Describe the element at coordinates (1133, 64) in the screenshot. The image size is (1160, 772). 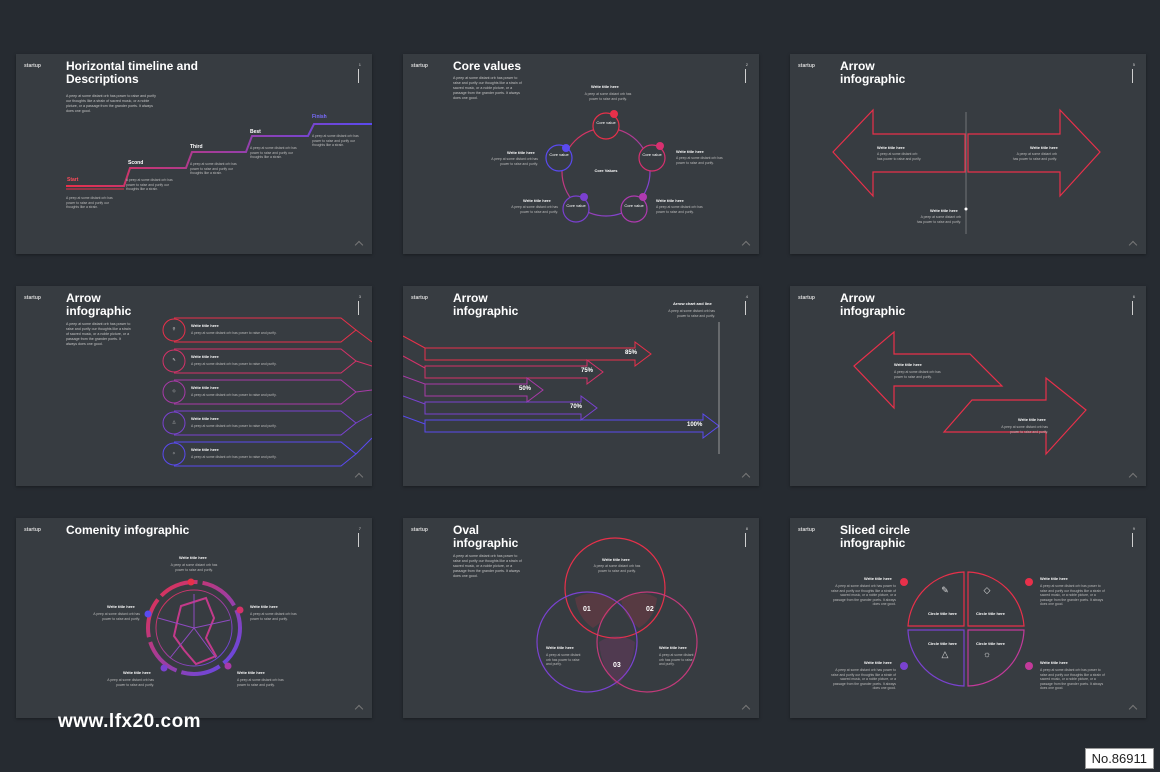
I see `slide-number: 5` at that location.